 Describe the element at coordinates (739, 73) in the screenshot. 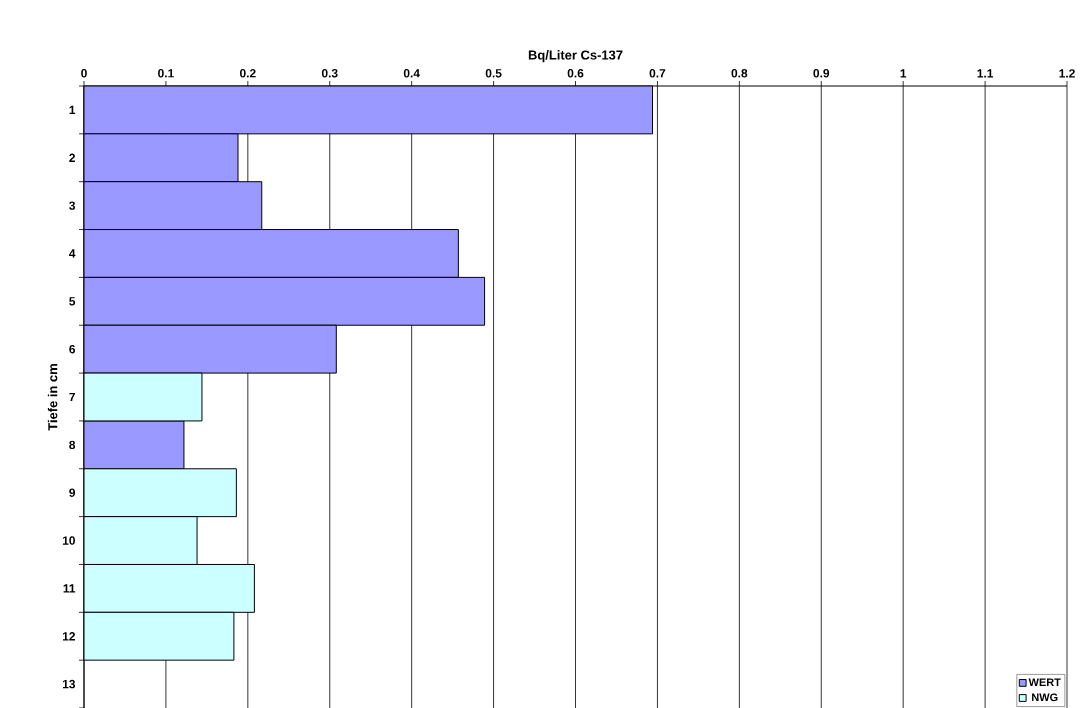

I see `x-tick-label: 0.8` at that location.